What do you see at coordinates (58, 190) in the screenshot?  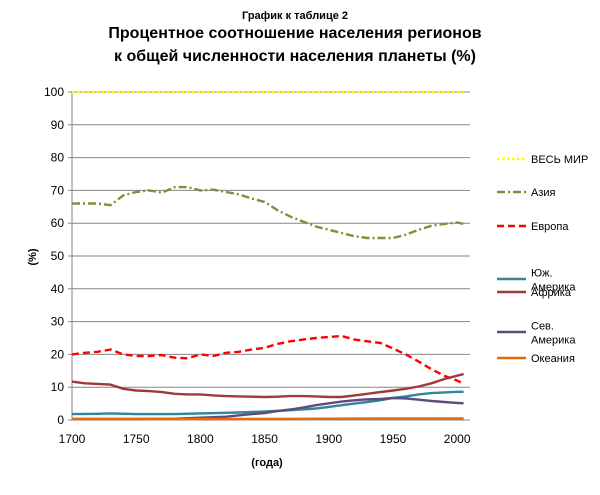 I see `y-tick-label: 70` at bounding box center [58, 190].